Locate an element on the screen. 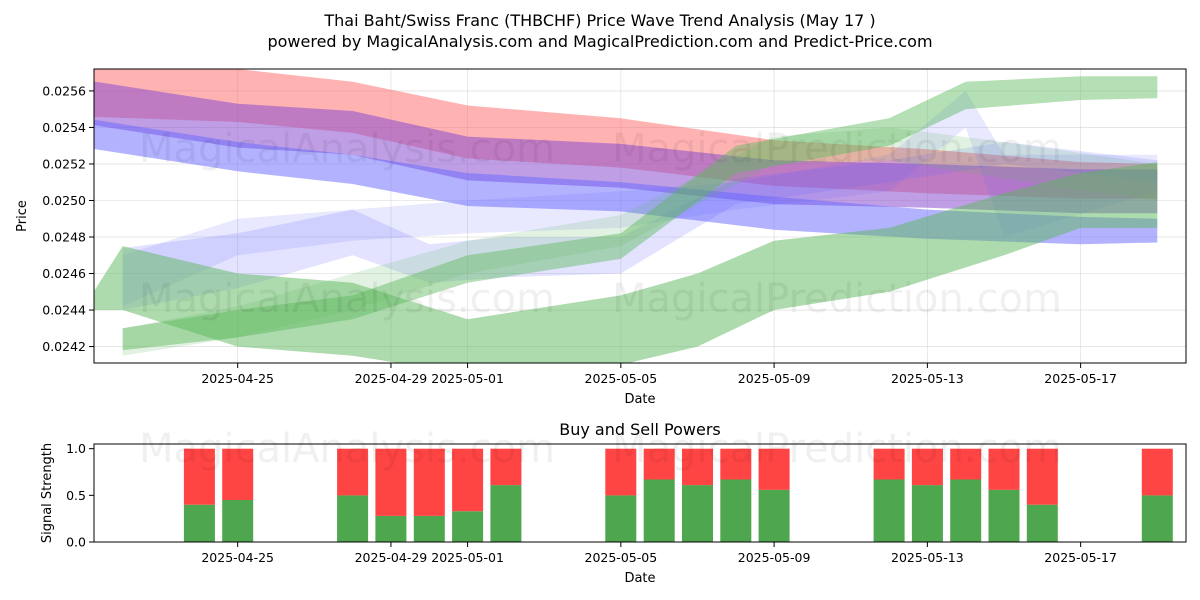 This screenshot has width=1200, height=600. price-y-tick-label: 0.0246 is located at coordinates (64, 273).